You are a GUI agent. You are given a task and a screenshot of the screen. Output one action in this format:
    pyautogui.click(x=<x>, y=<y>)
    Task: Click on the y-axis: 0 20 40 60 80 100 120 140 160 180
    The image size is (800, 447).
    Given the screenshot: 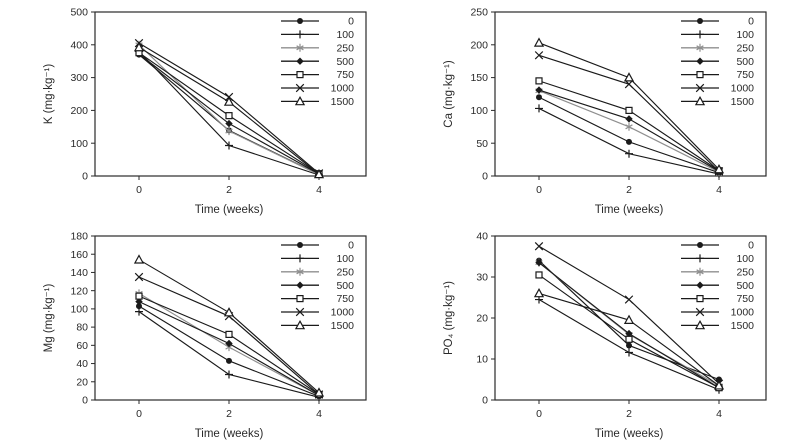 What is the action you would take?
    pyautogui.click(x=82, y=318)
    